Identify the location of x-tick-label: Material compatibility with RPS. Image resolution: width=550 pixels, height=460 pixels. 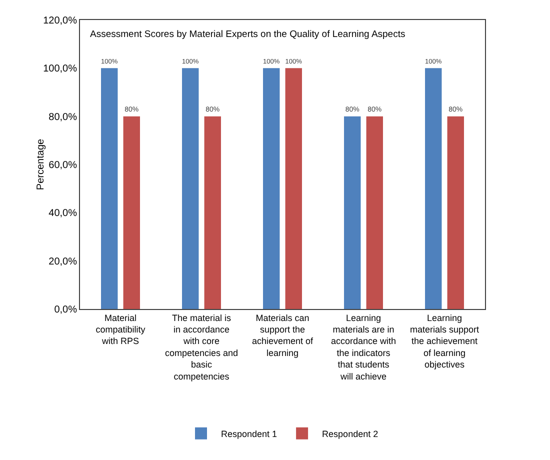
(121, 329).